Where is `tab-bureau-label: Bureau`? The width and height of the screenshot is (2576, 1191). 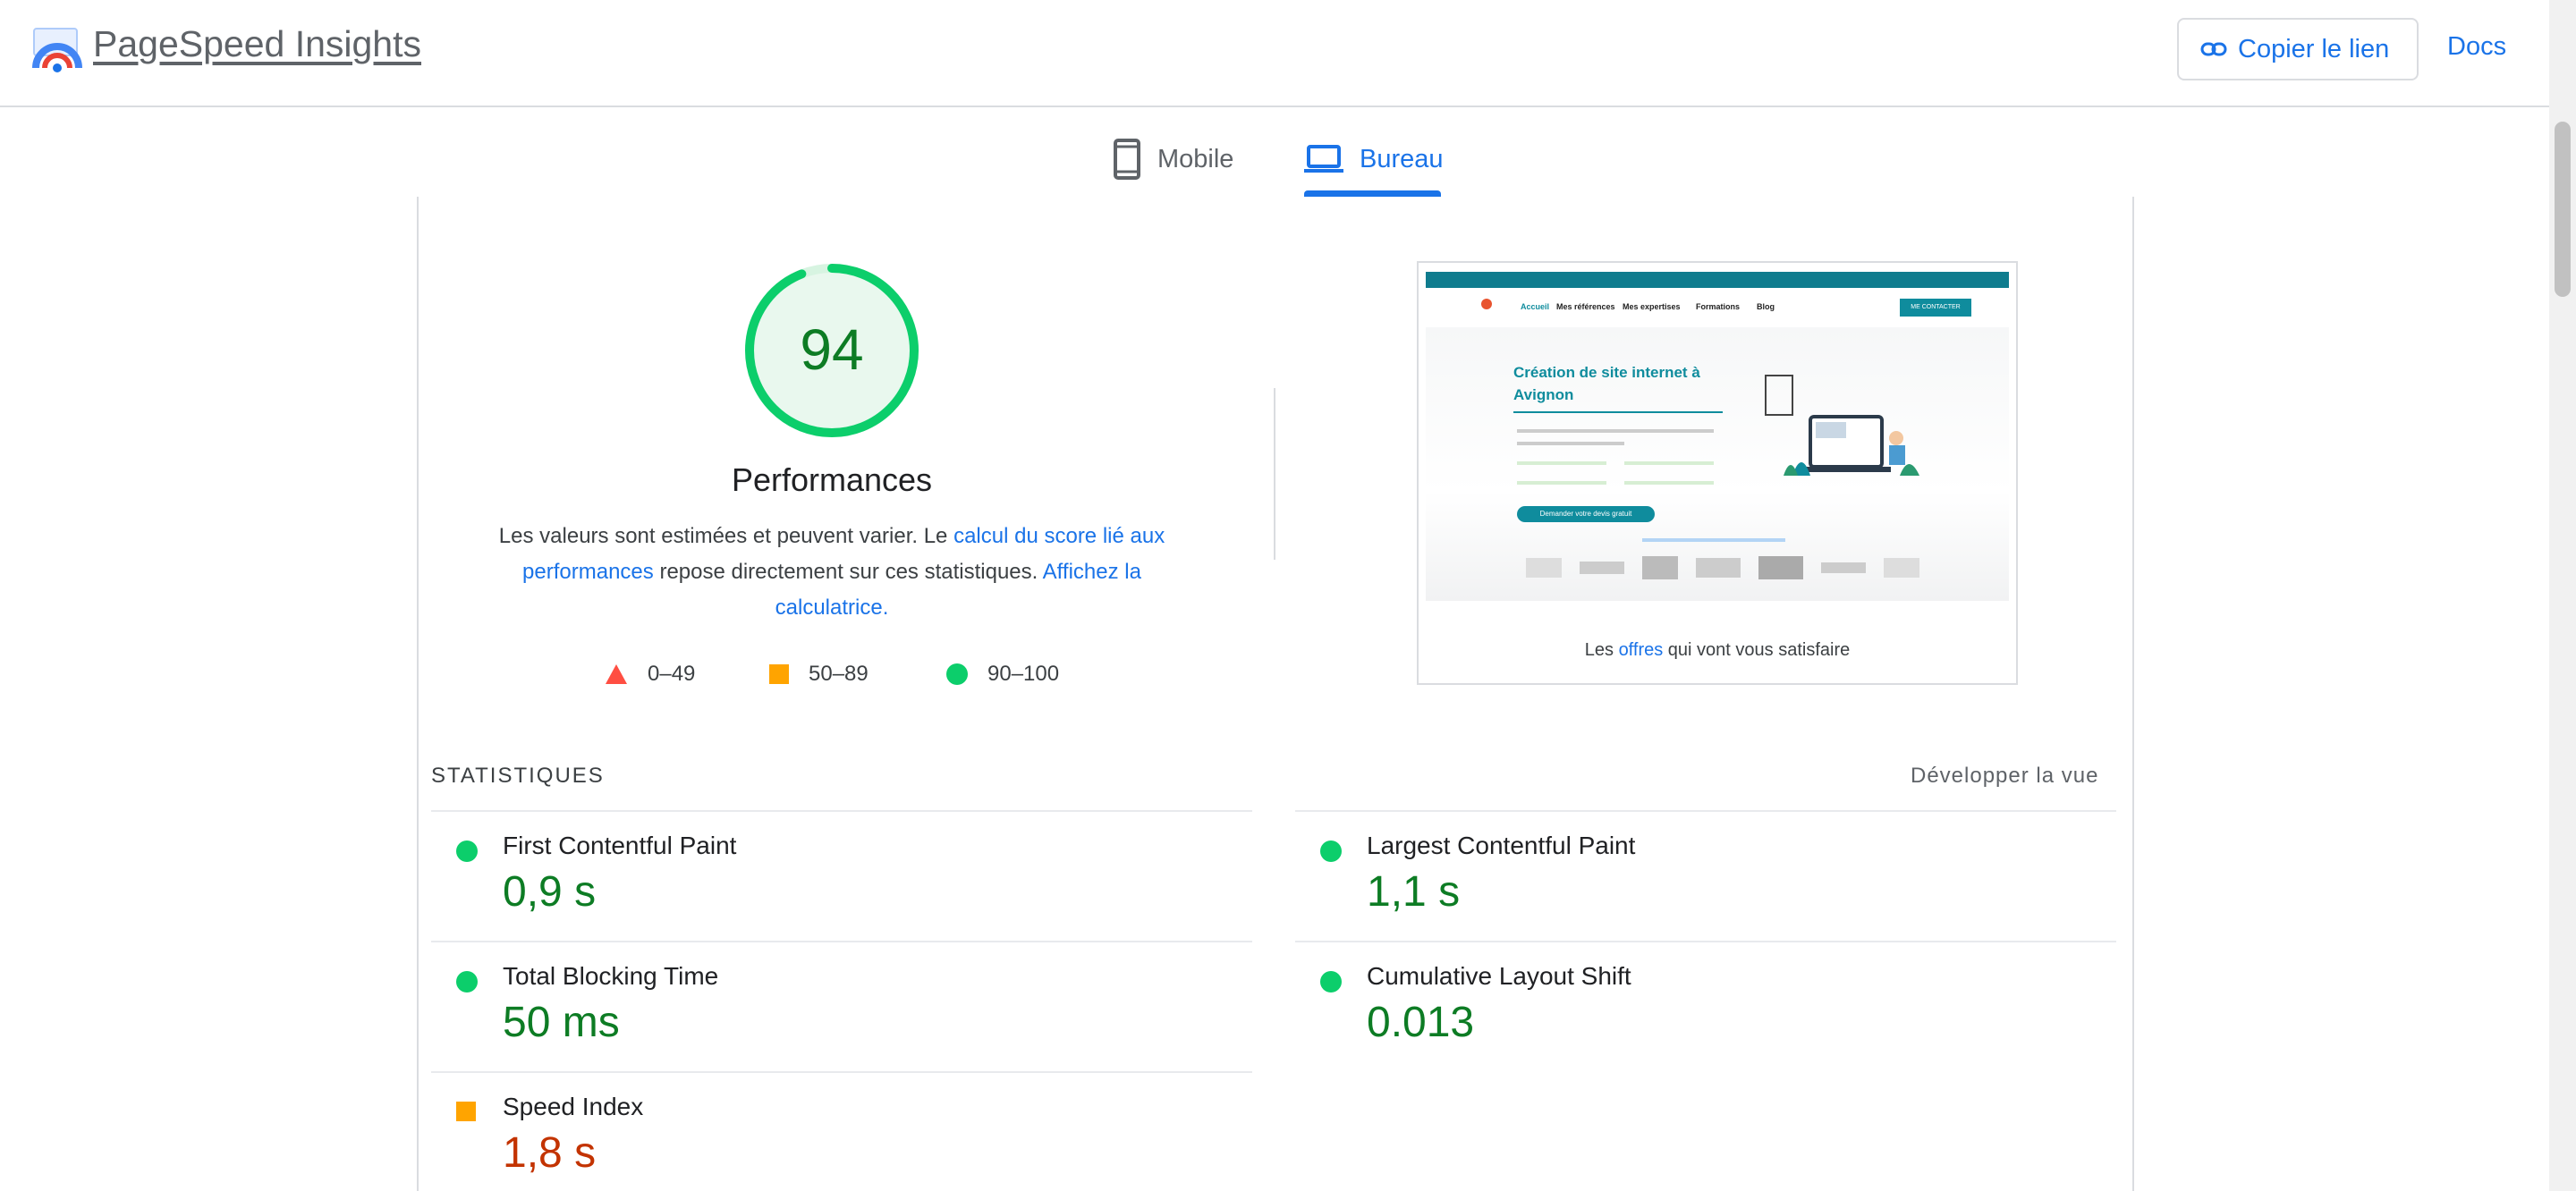
tab-bureau-label: Bureau is located at coordinates (1402, 158).